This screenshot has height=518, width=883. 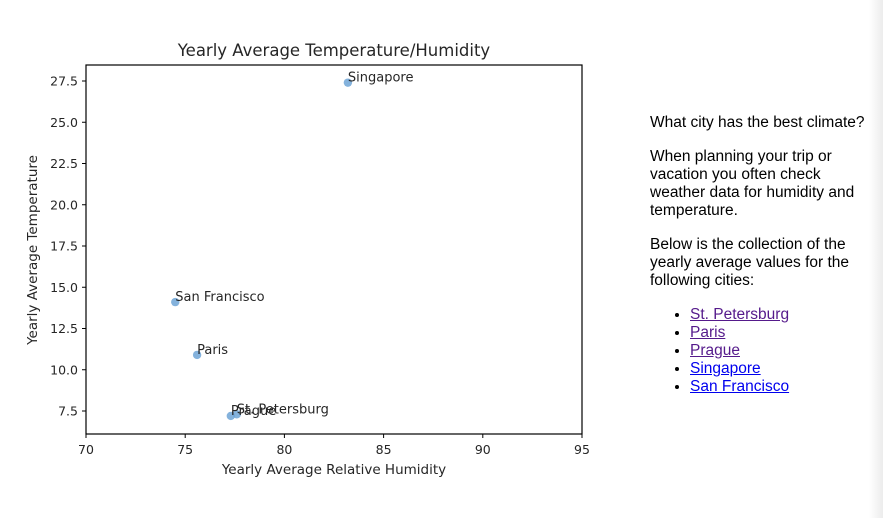 What do you see at coordinates (253, 411) in the screenshot?
I see `data-point-label: Prague` at bounding box center [253, 411].